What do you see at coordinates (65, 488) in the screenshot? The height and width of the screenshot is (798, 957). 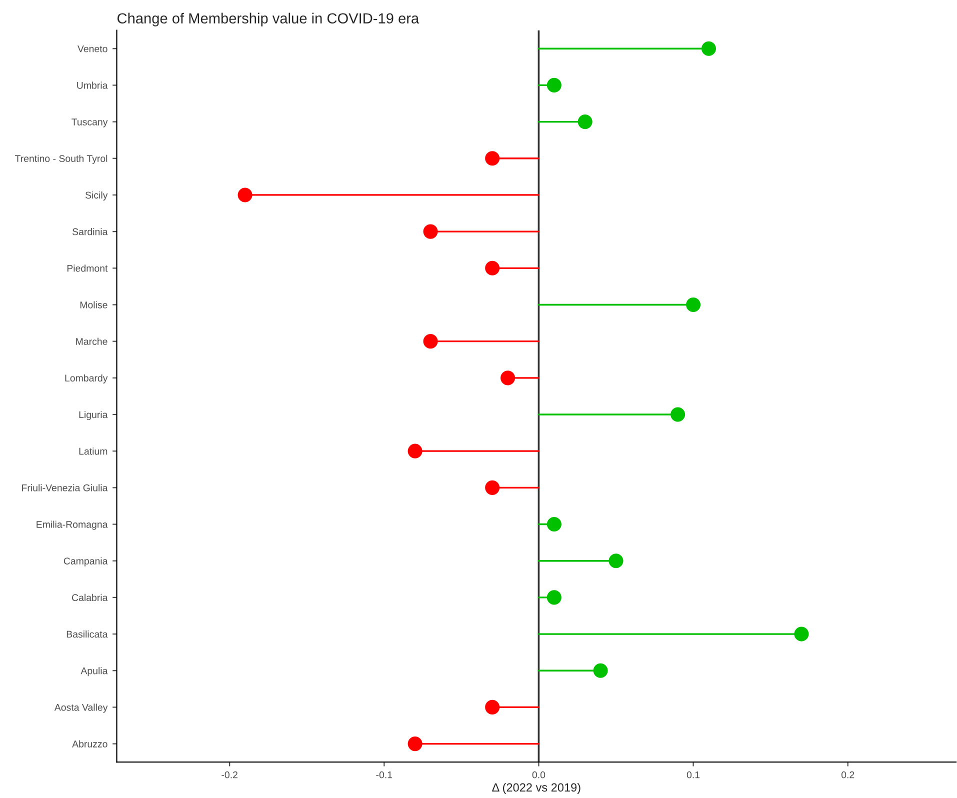 I see `y-tick-label: Friuli-Venezia Giulia` at bounding box center [65, 488].